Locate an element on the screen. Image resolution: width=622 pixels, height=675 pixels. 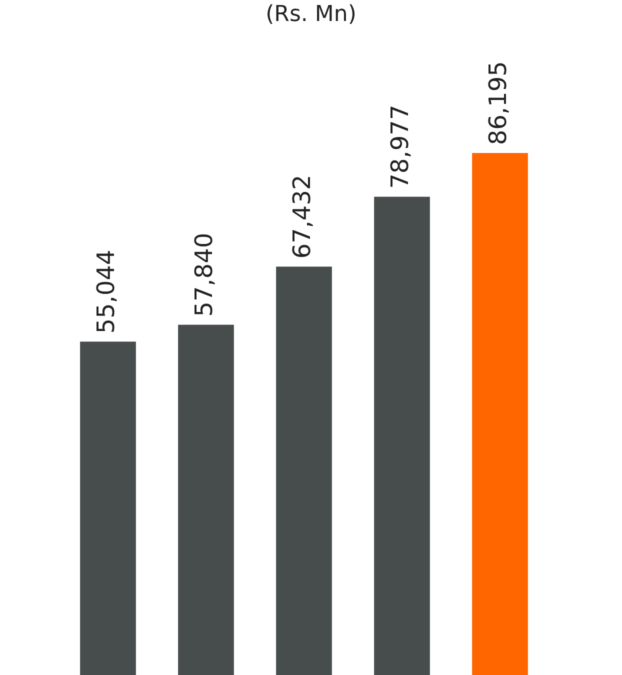
data-label: 57,840 is located at coordinates (204, 274).